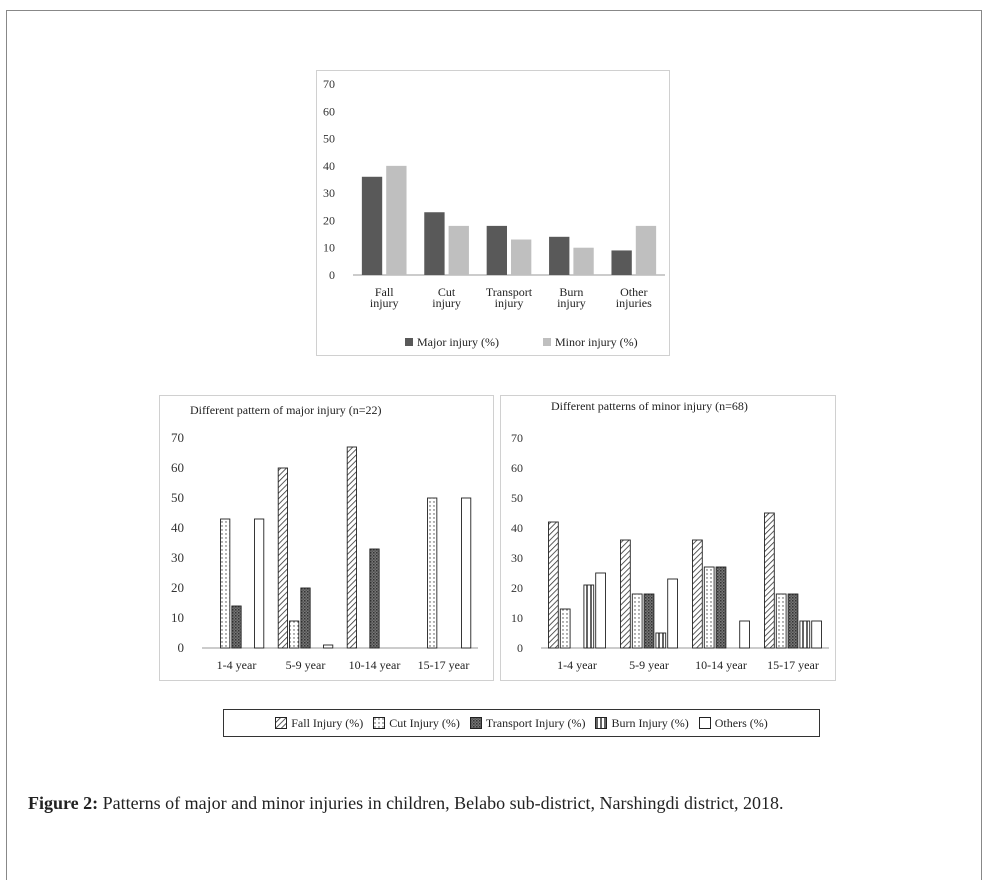  What do you see at coordinates (424, 722) in the screenshot?
I see `legend-label-cut: Cut Injury (%)` at bounding box center [424, 722].